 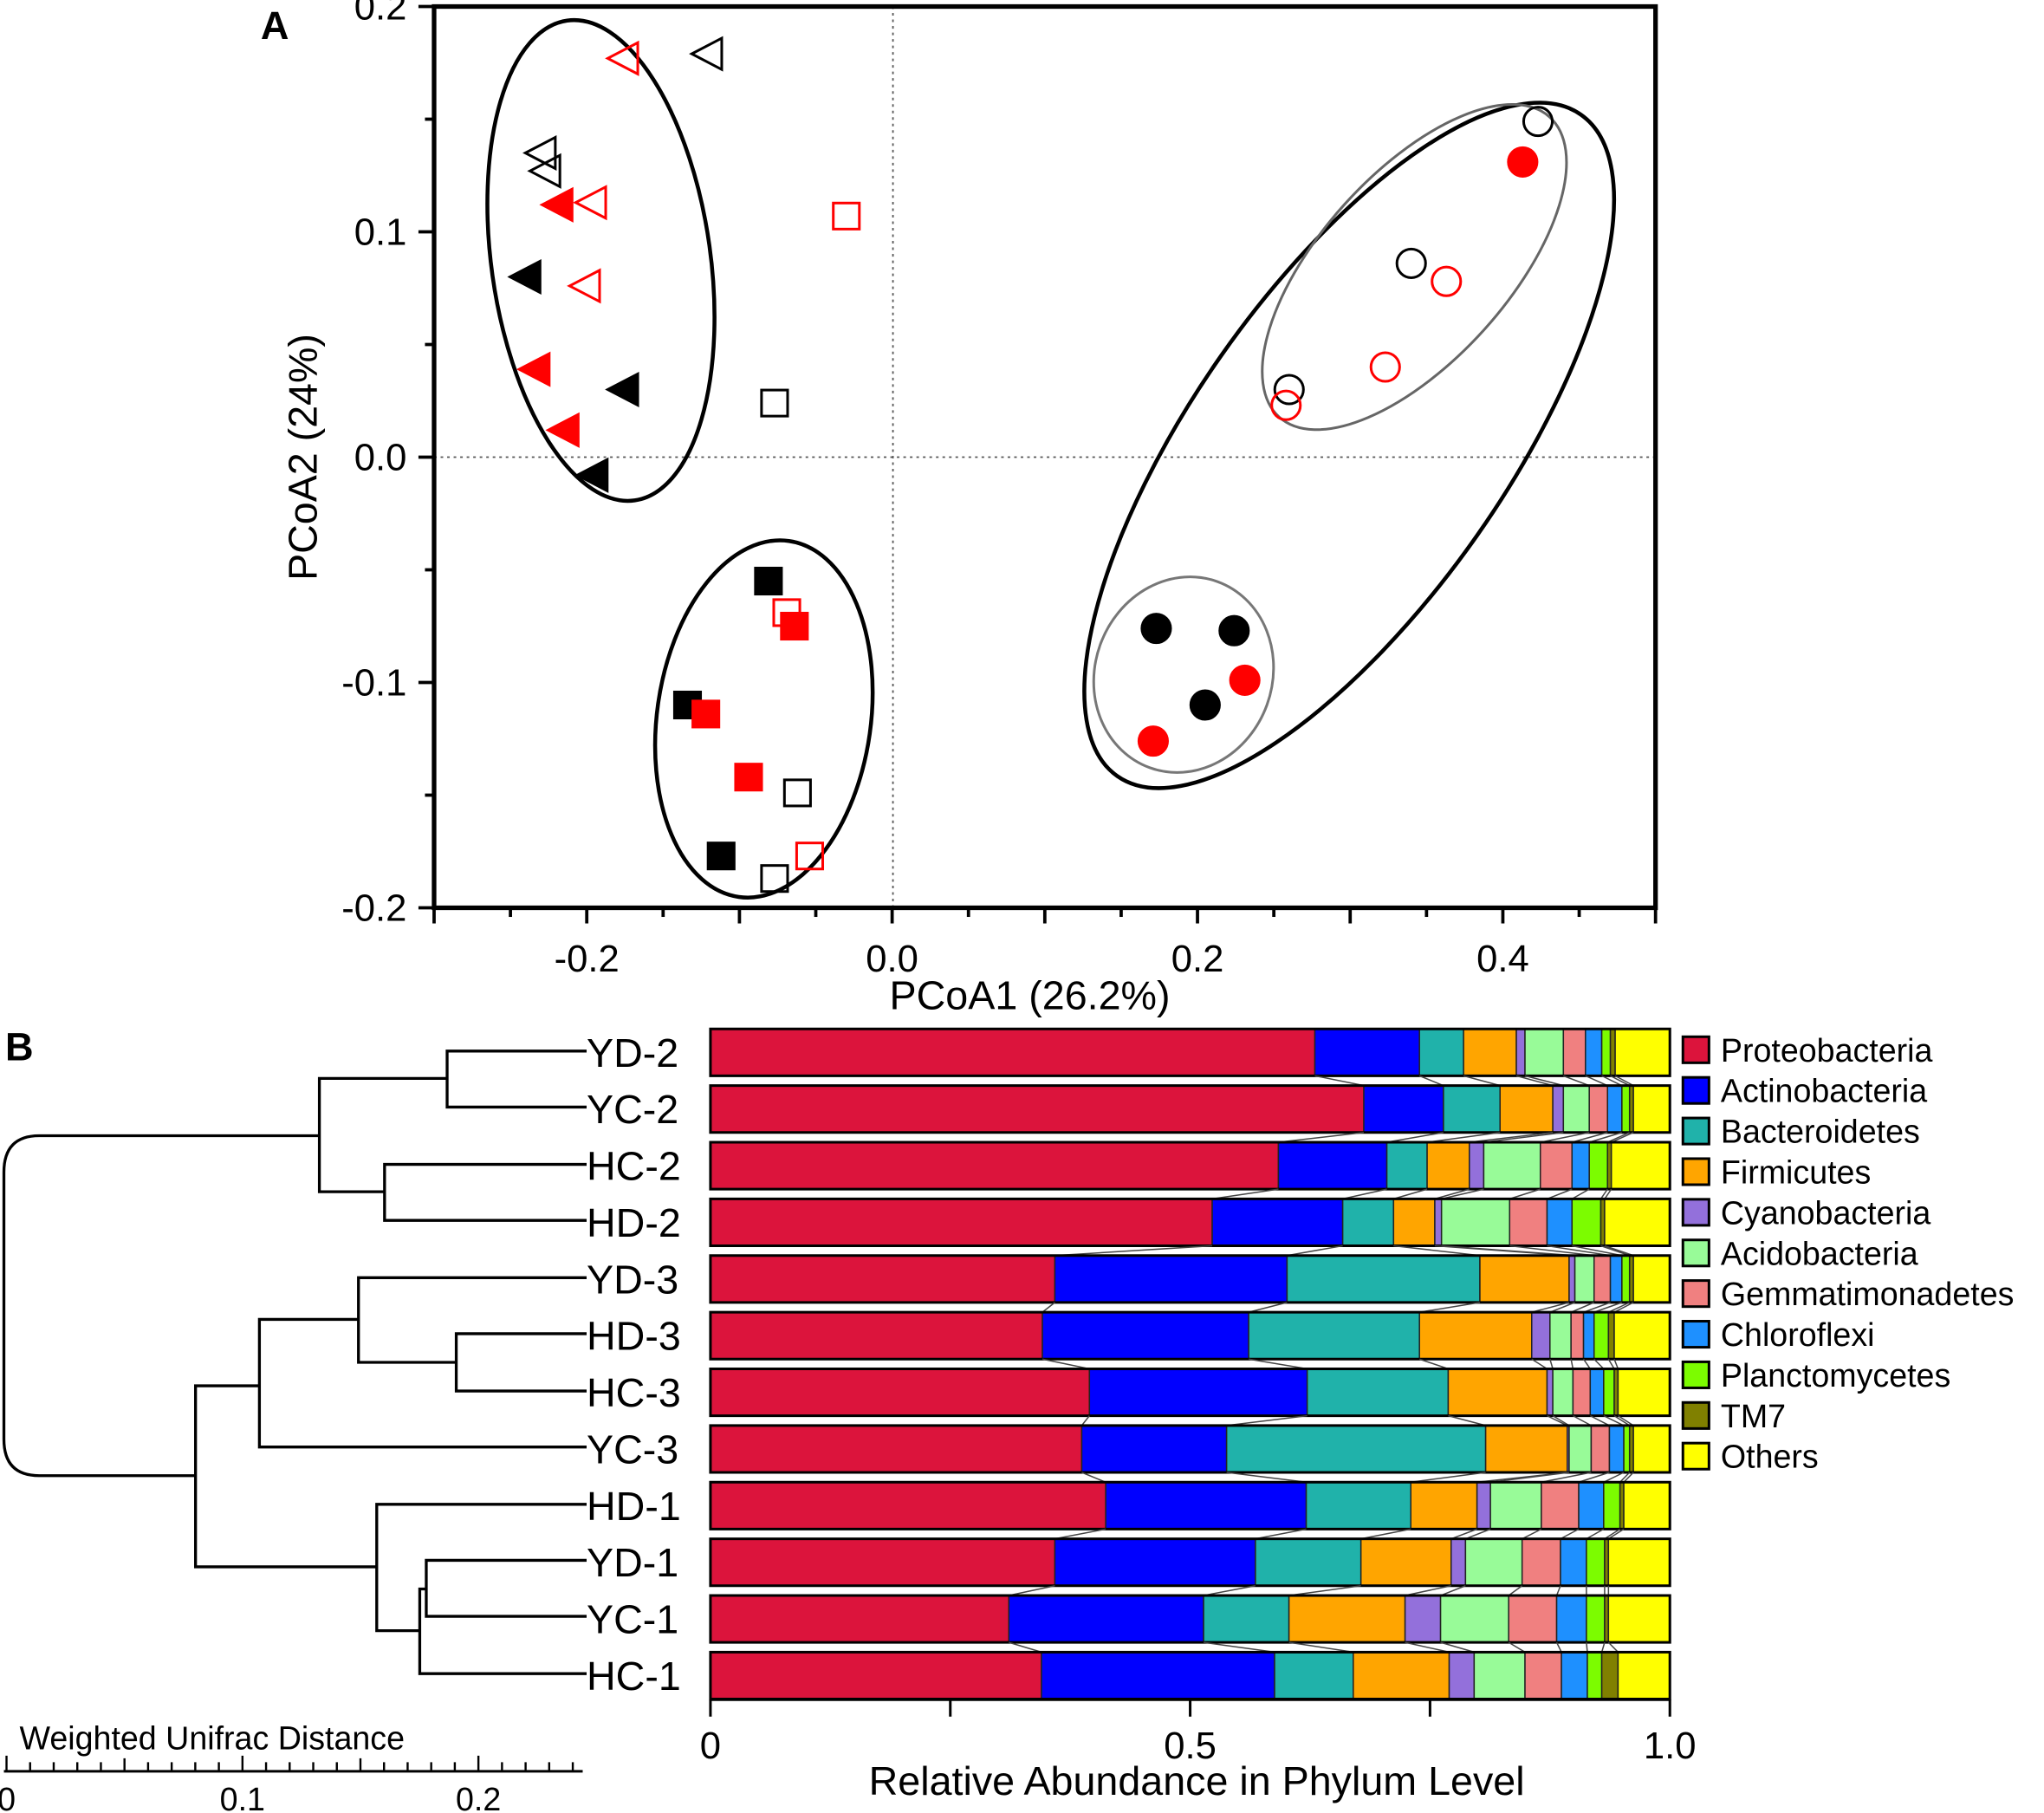 I want to click on legend-label: Bacteroidetes, so click(x=1821, y=1132).